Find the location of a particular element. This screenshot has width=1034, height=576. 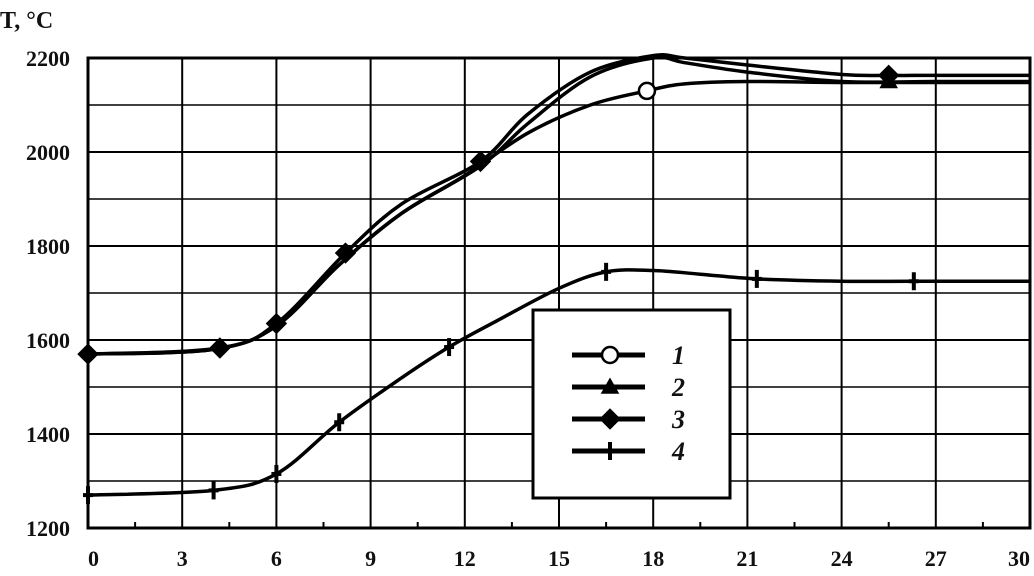

x-tick-label: 3 is located at coordinates (182, 558).